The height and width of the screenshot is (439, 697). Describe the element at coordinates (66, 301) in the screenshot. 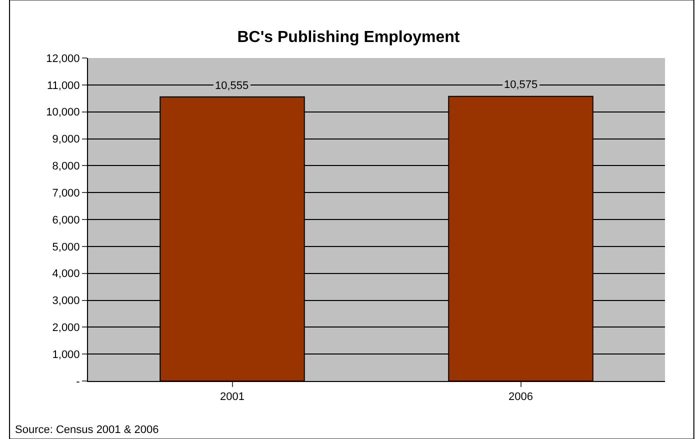

I see `y-tick-label: 3,000` at that location.